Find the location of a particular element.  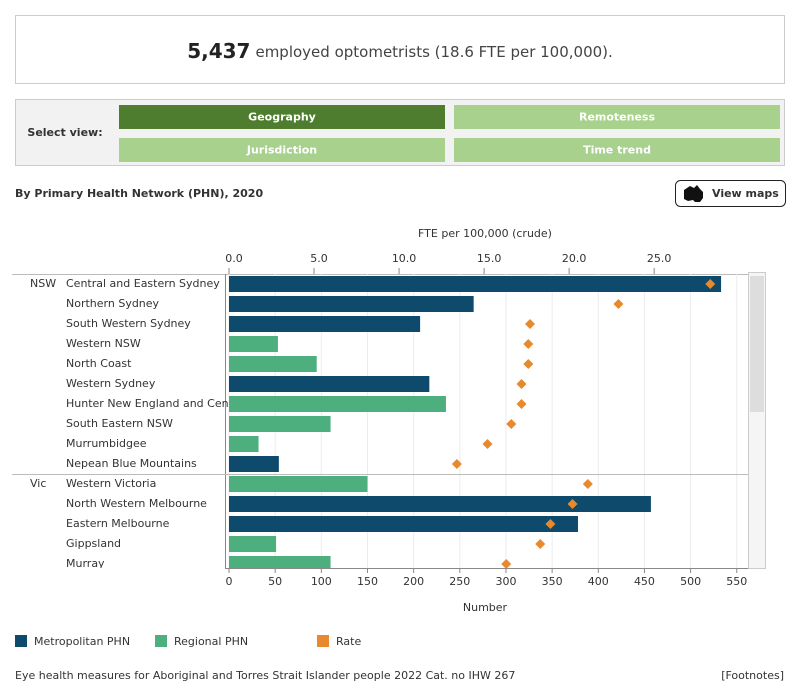

group-label: NSW is located at coordinates (43, 283).